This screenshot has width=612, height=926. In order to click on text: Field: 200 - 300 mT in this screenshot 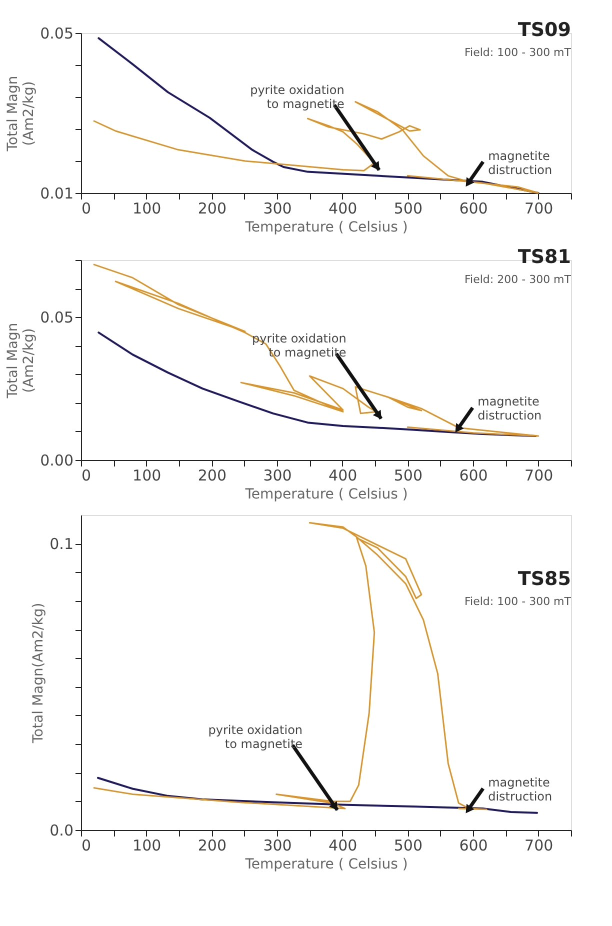, I will do `click(518, 279)`.